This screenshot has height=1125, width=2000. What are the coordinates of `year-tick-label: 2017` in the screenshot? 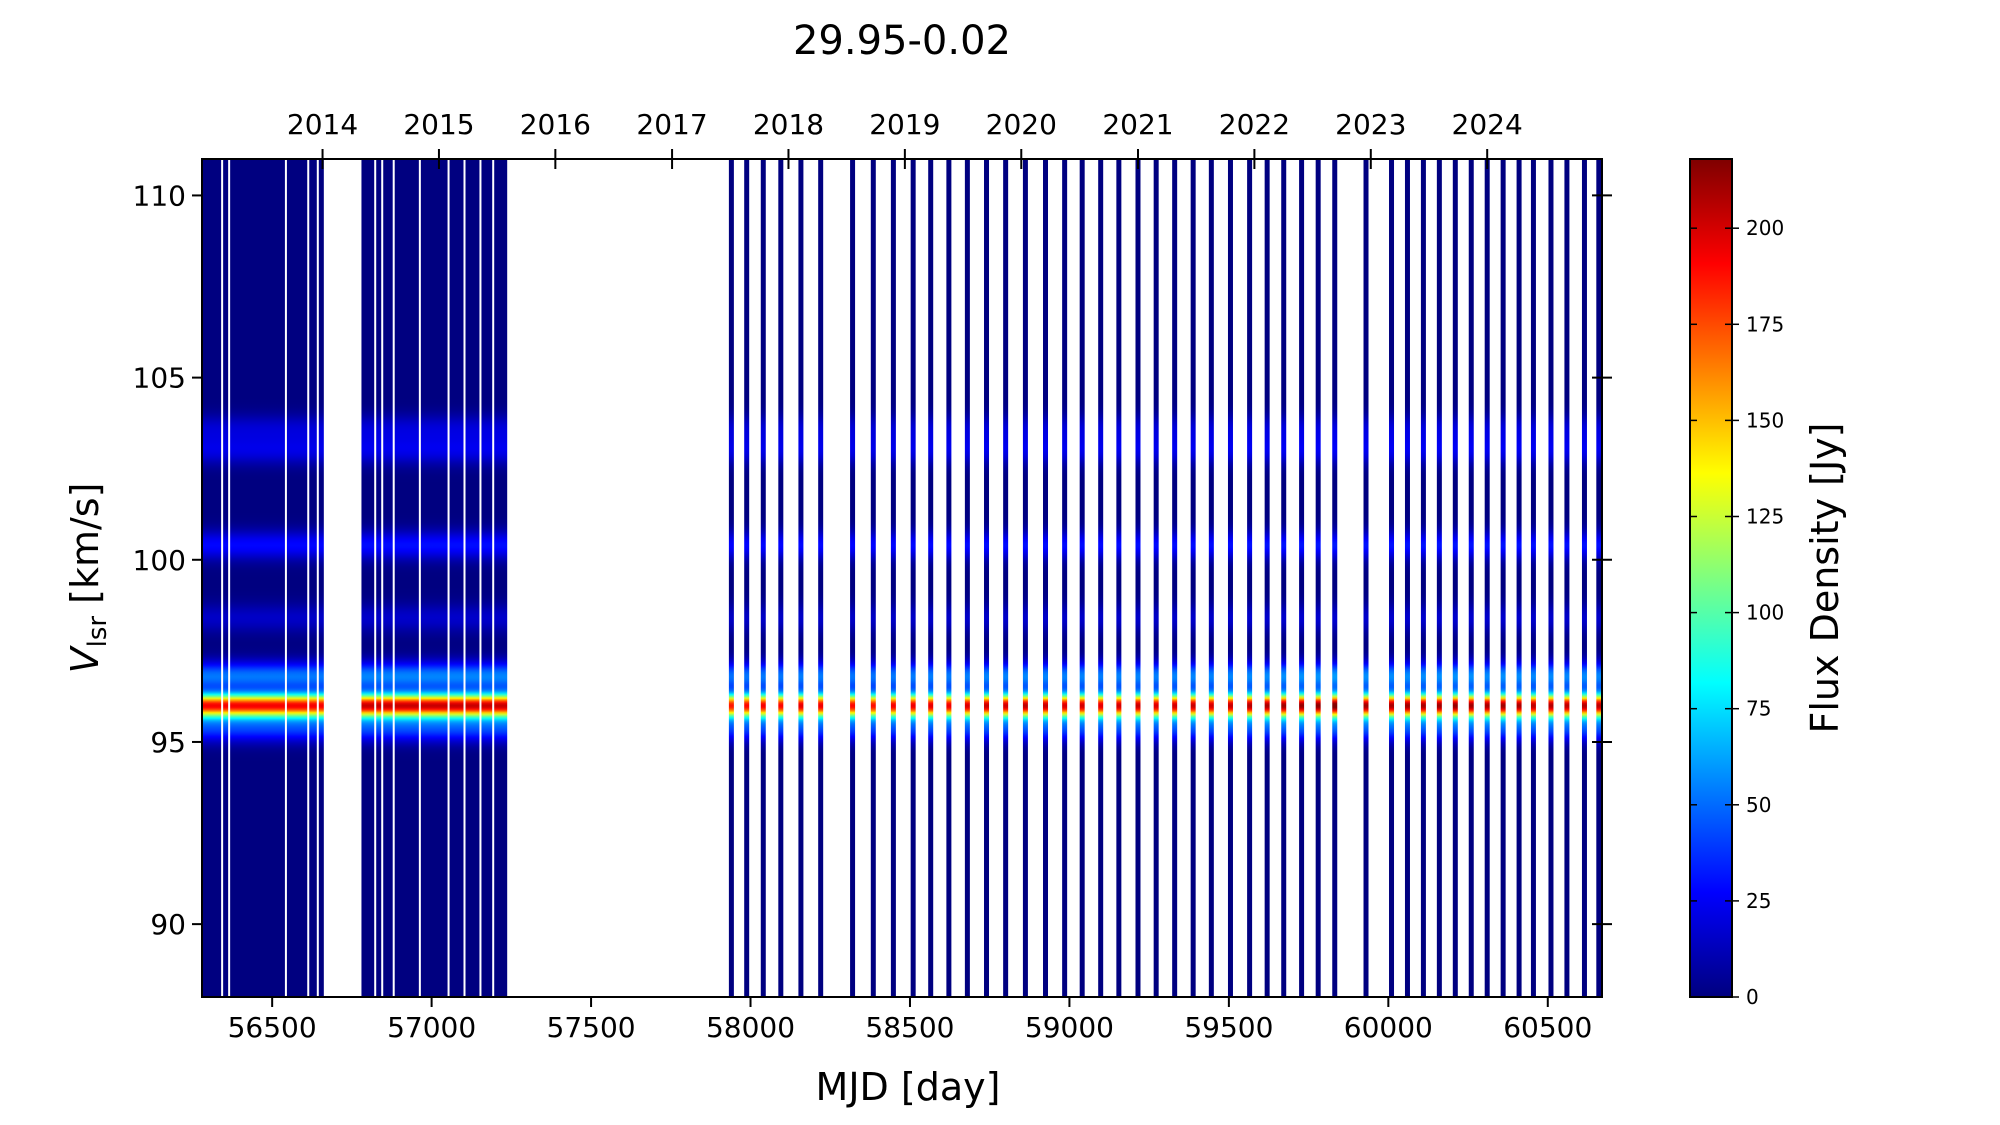 It's located at (671, 124).